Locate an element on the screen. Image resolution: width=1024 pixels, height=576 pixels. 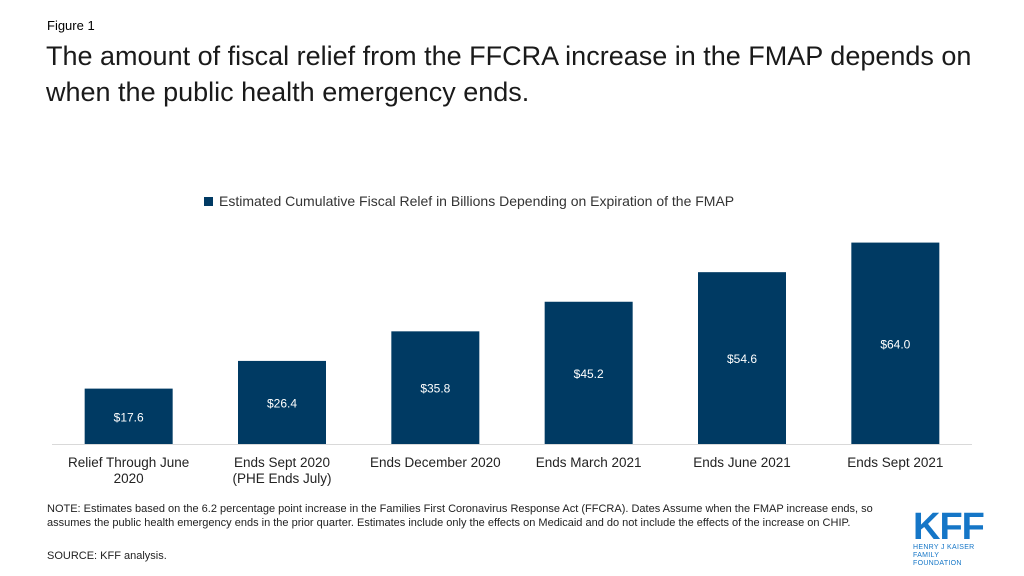
data-label: $45.2 is located at coordinates (589, 374).